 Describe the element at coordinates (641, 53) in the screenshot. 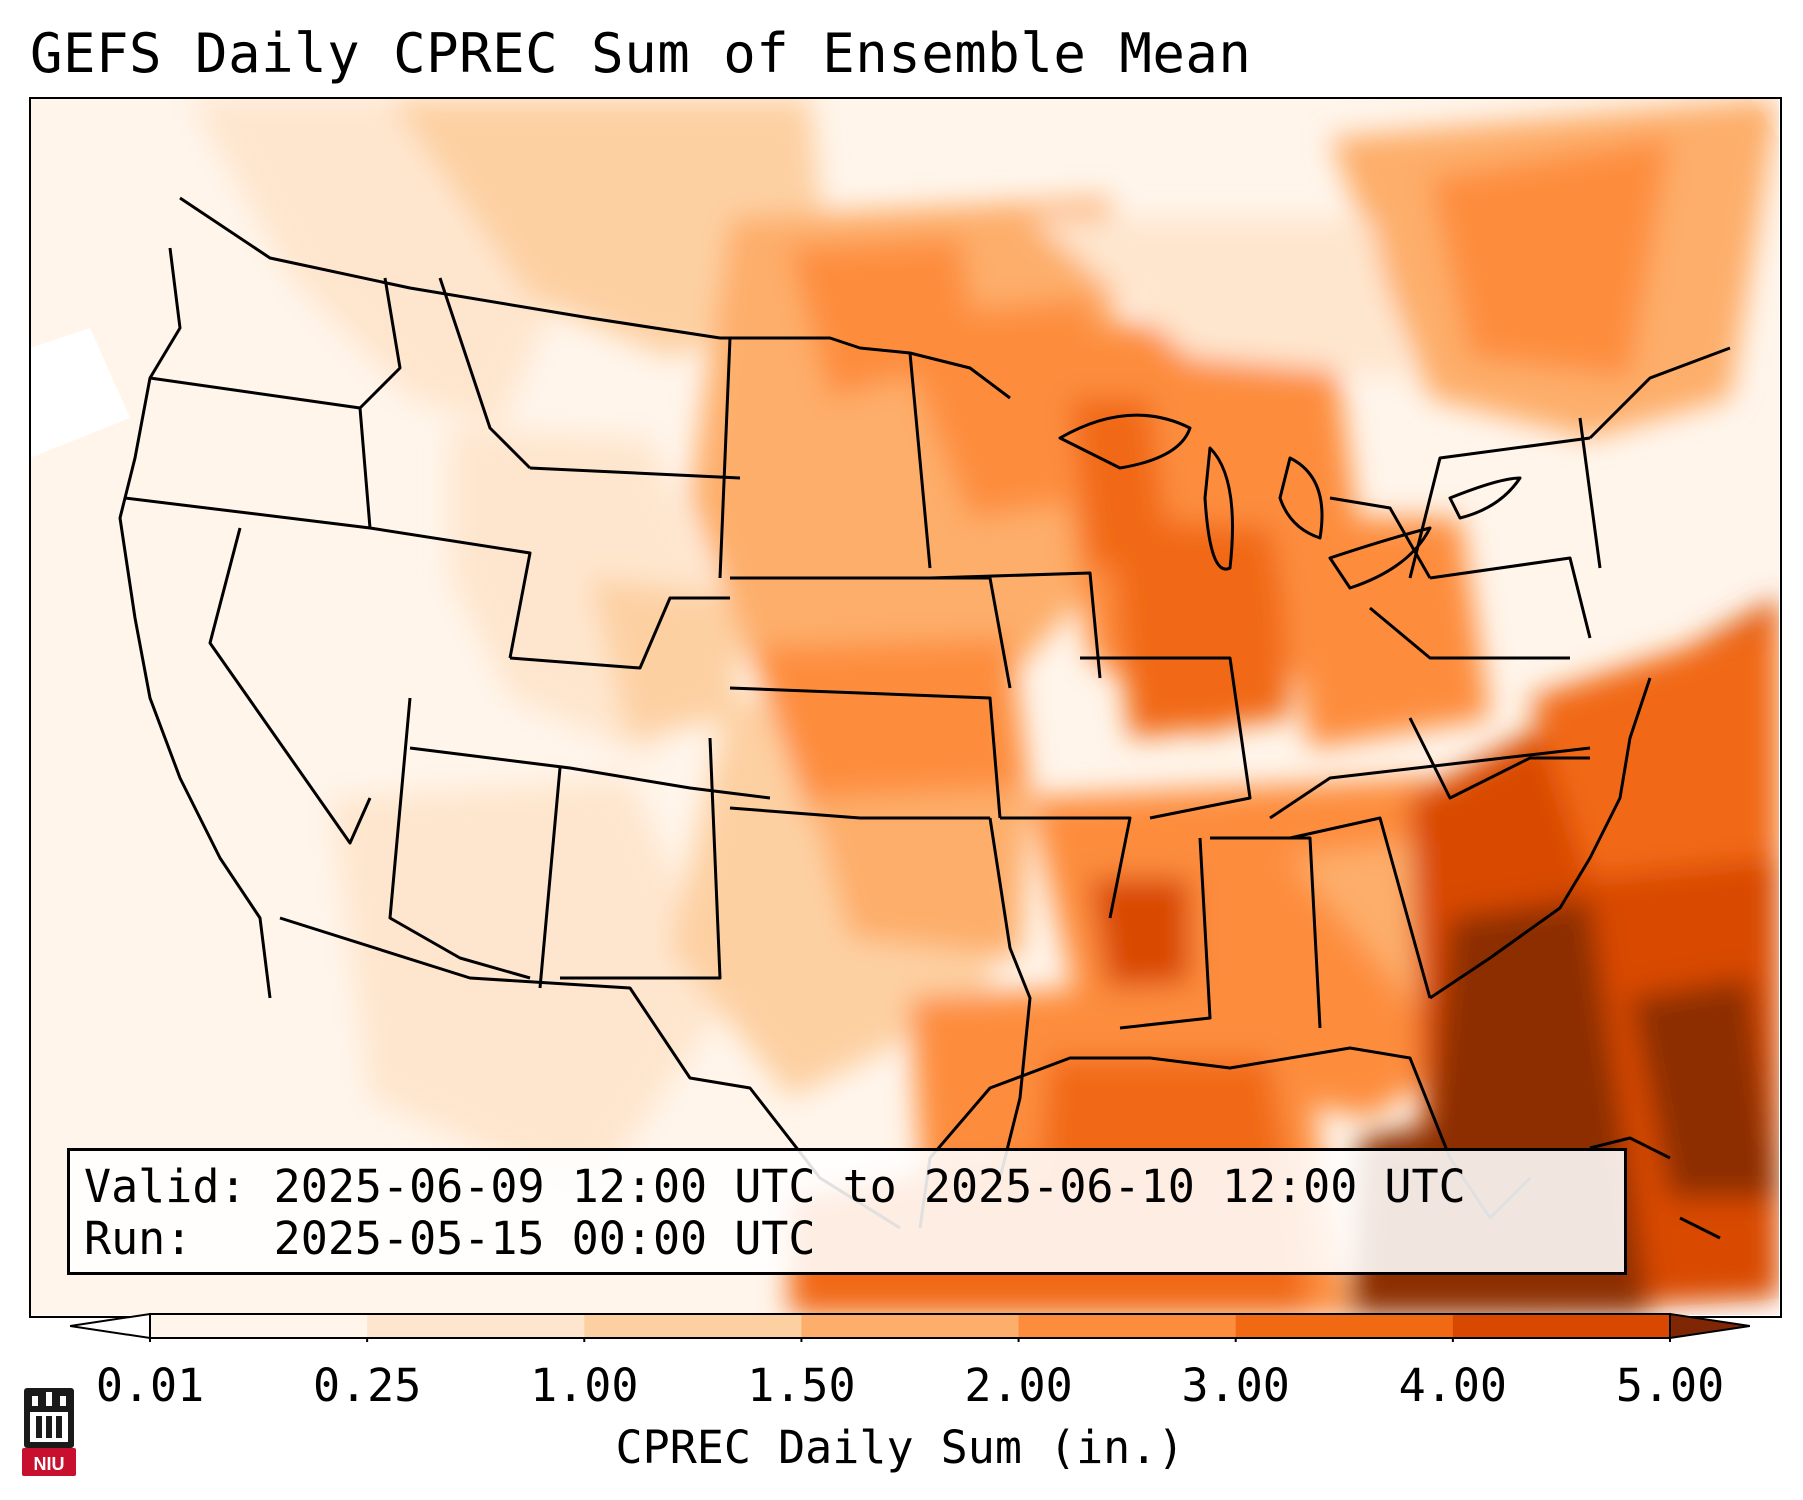

I see `page-title: GEFS Daily CPREC Sum of Ensemble Mean` at that location.